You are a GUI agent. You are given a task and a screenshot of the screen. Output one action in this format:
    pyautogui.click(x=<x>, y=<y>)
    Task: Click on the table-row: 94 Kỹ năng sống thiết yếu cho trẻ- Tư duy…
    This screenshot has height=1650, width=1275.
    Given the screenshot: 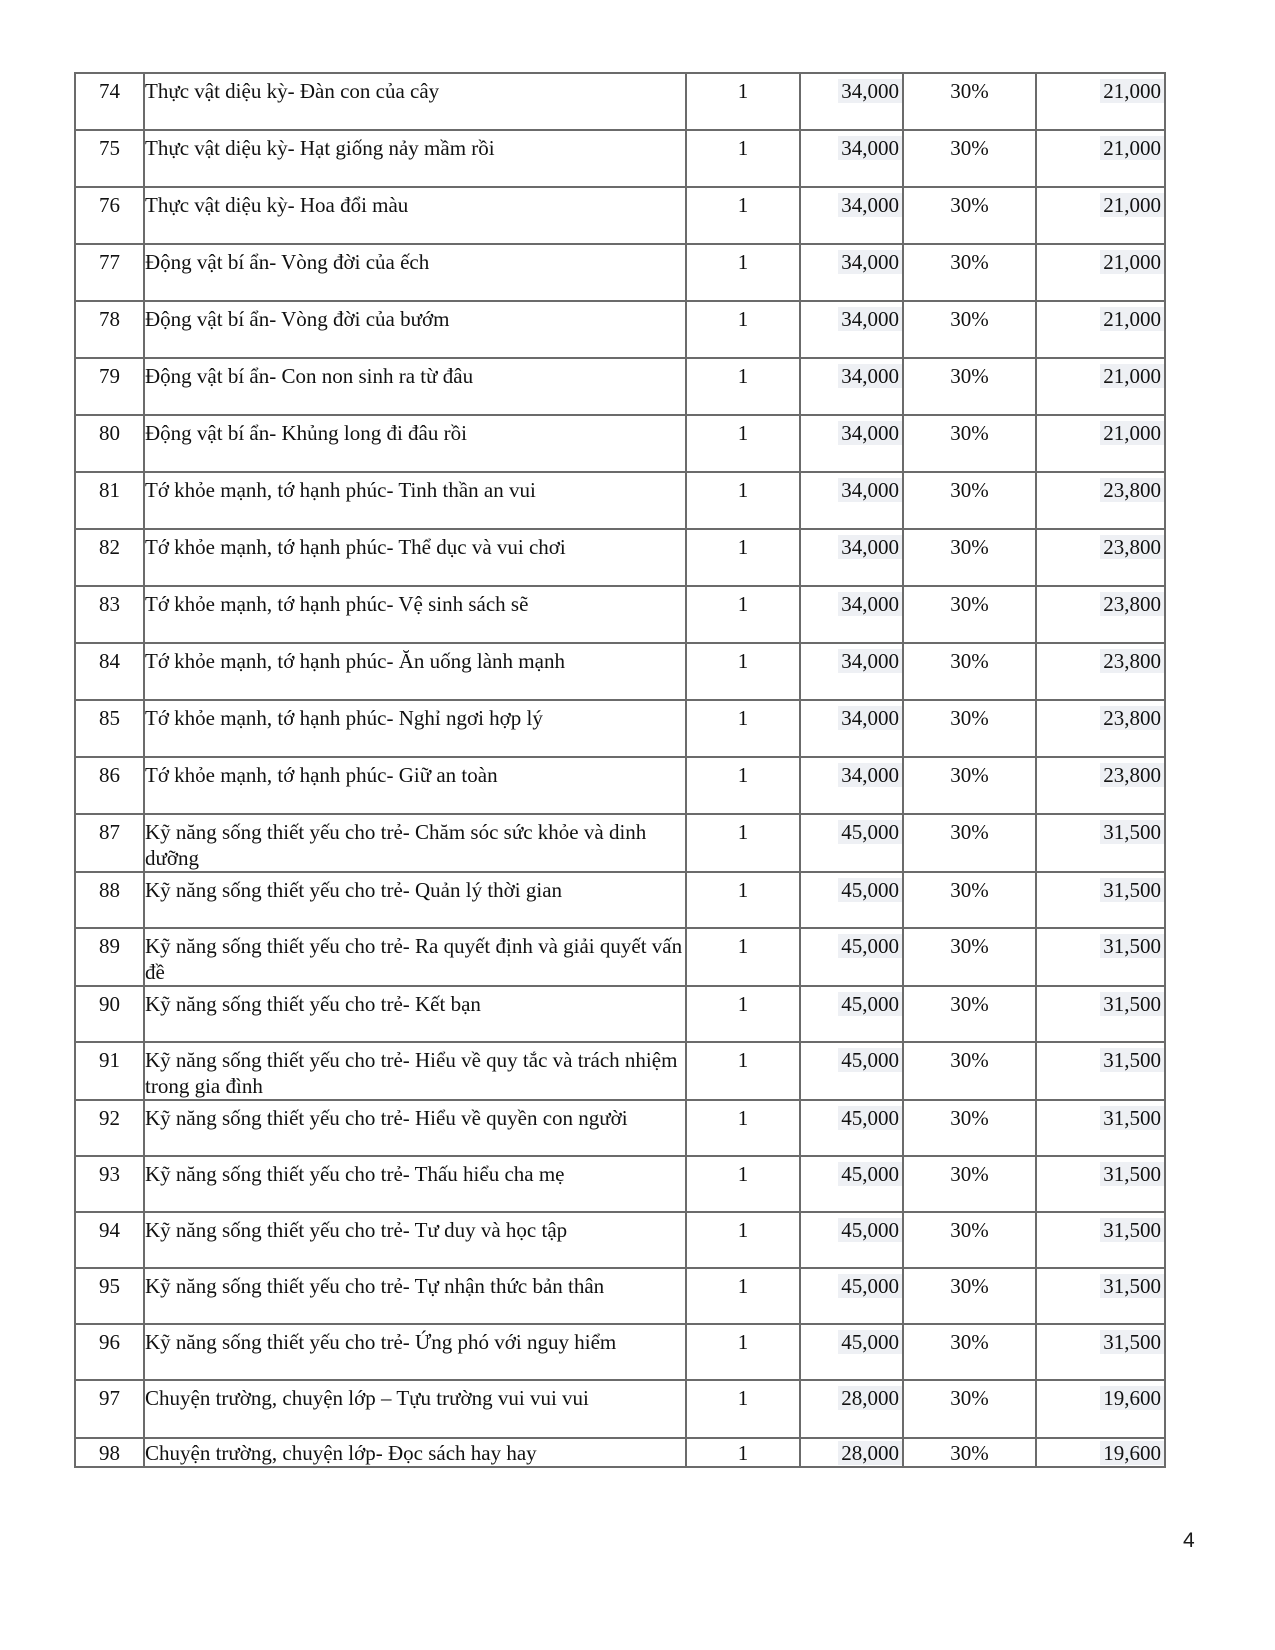 What is the action you would take?
    pyautogui.click(x=620, y=1240)
    